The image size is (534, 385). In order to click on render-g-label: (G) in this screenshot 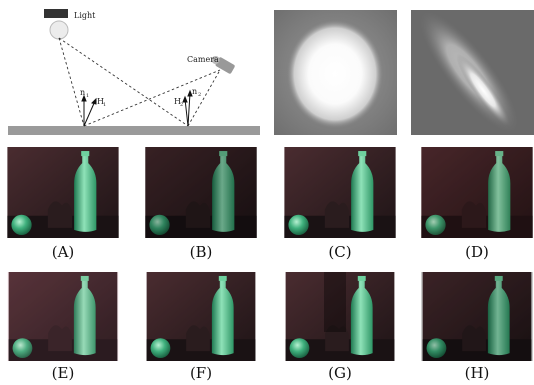, I will do `click(340, 373)`.